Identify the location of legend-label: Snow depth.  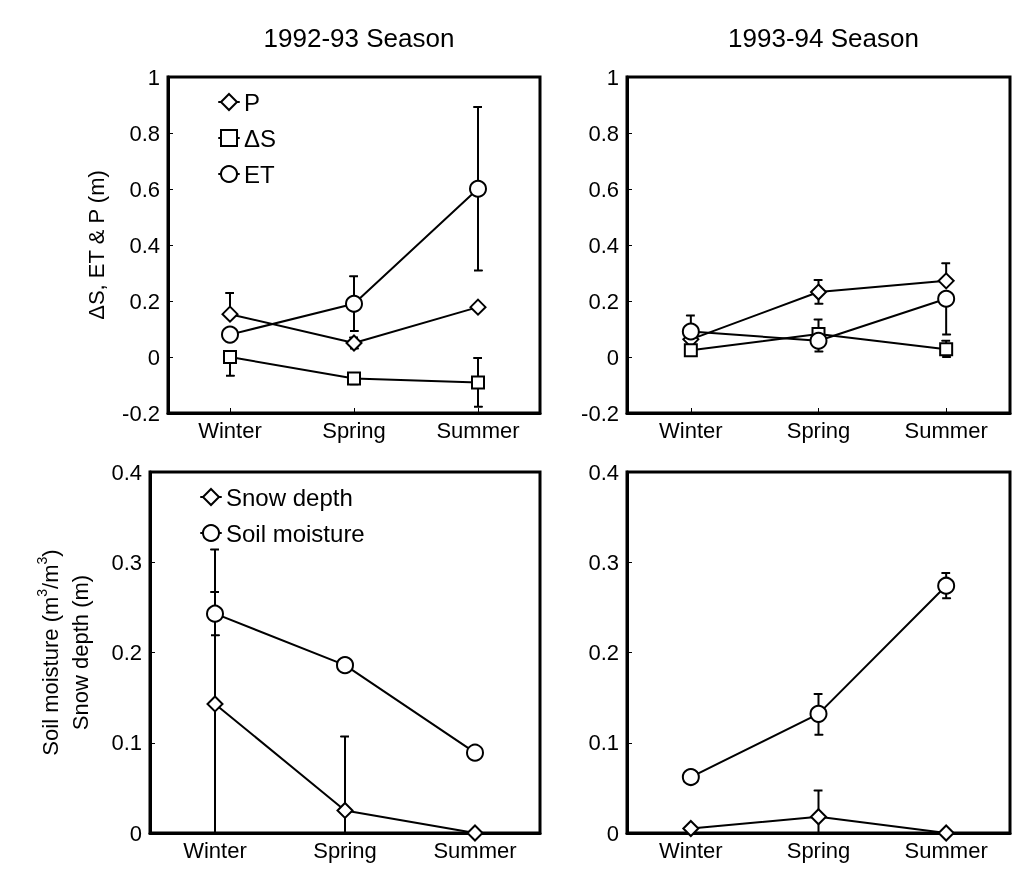
(289, 497).